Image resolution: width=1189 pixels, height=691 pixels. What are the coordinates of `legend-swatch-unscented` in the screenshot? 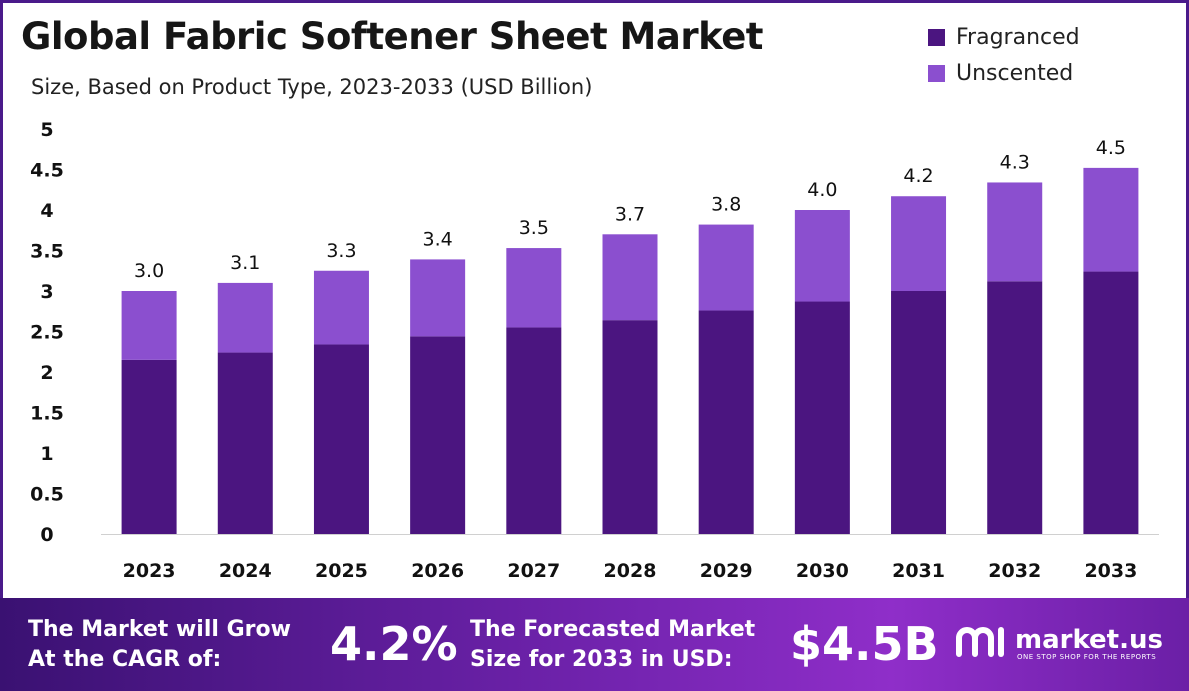 It's located at (936, 73).